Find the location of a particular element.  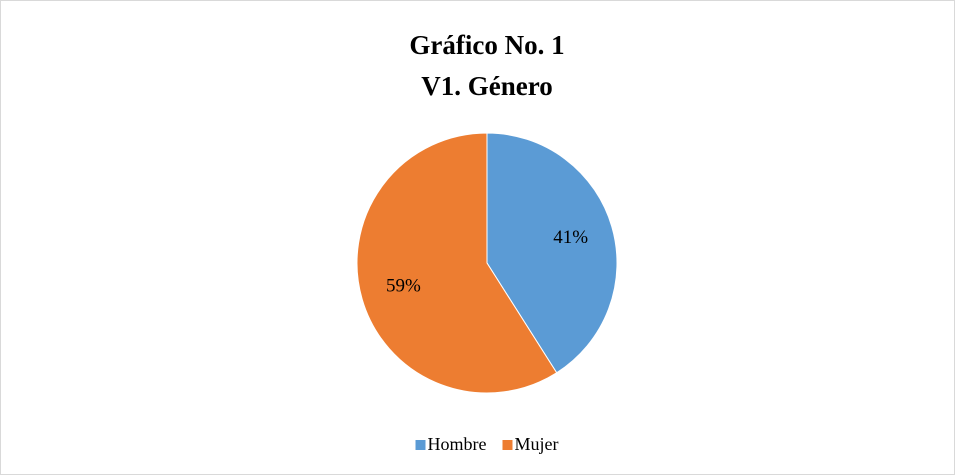

data-label: 41% is located at coordinates (570, 237).